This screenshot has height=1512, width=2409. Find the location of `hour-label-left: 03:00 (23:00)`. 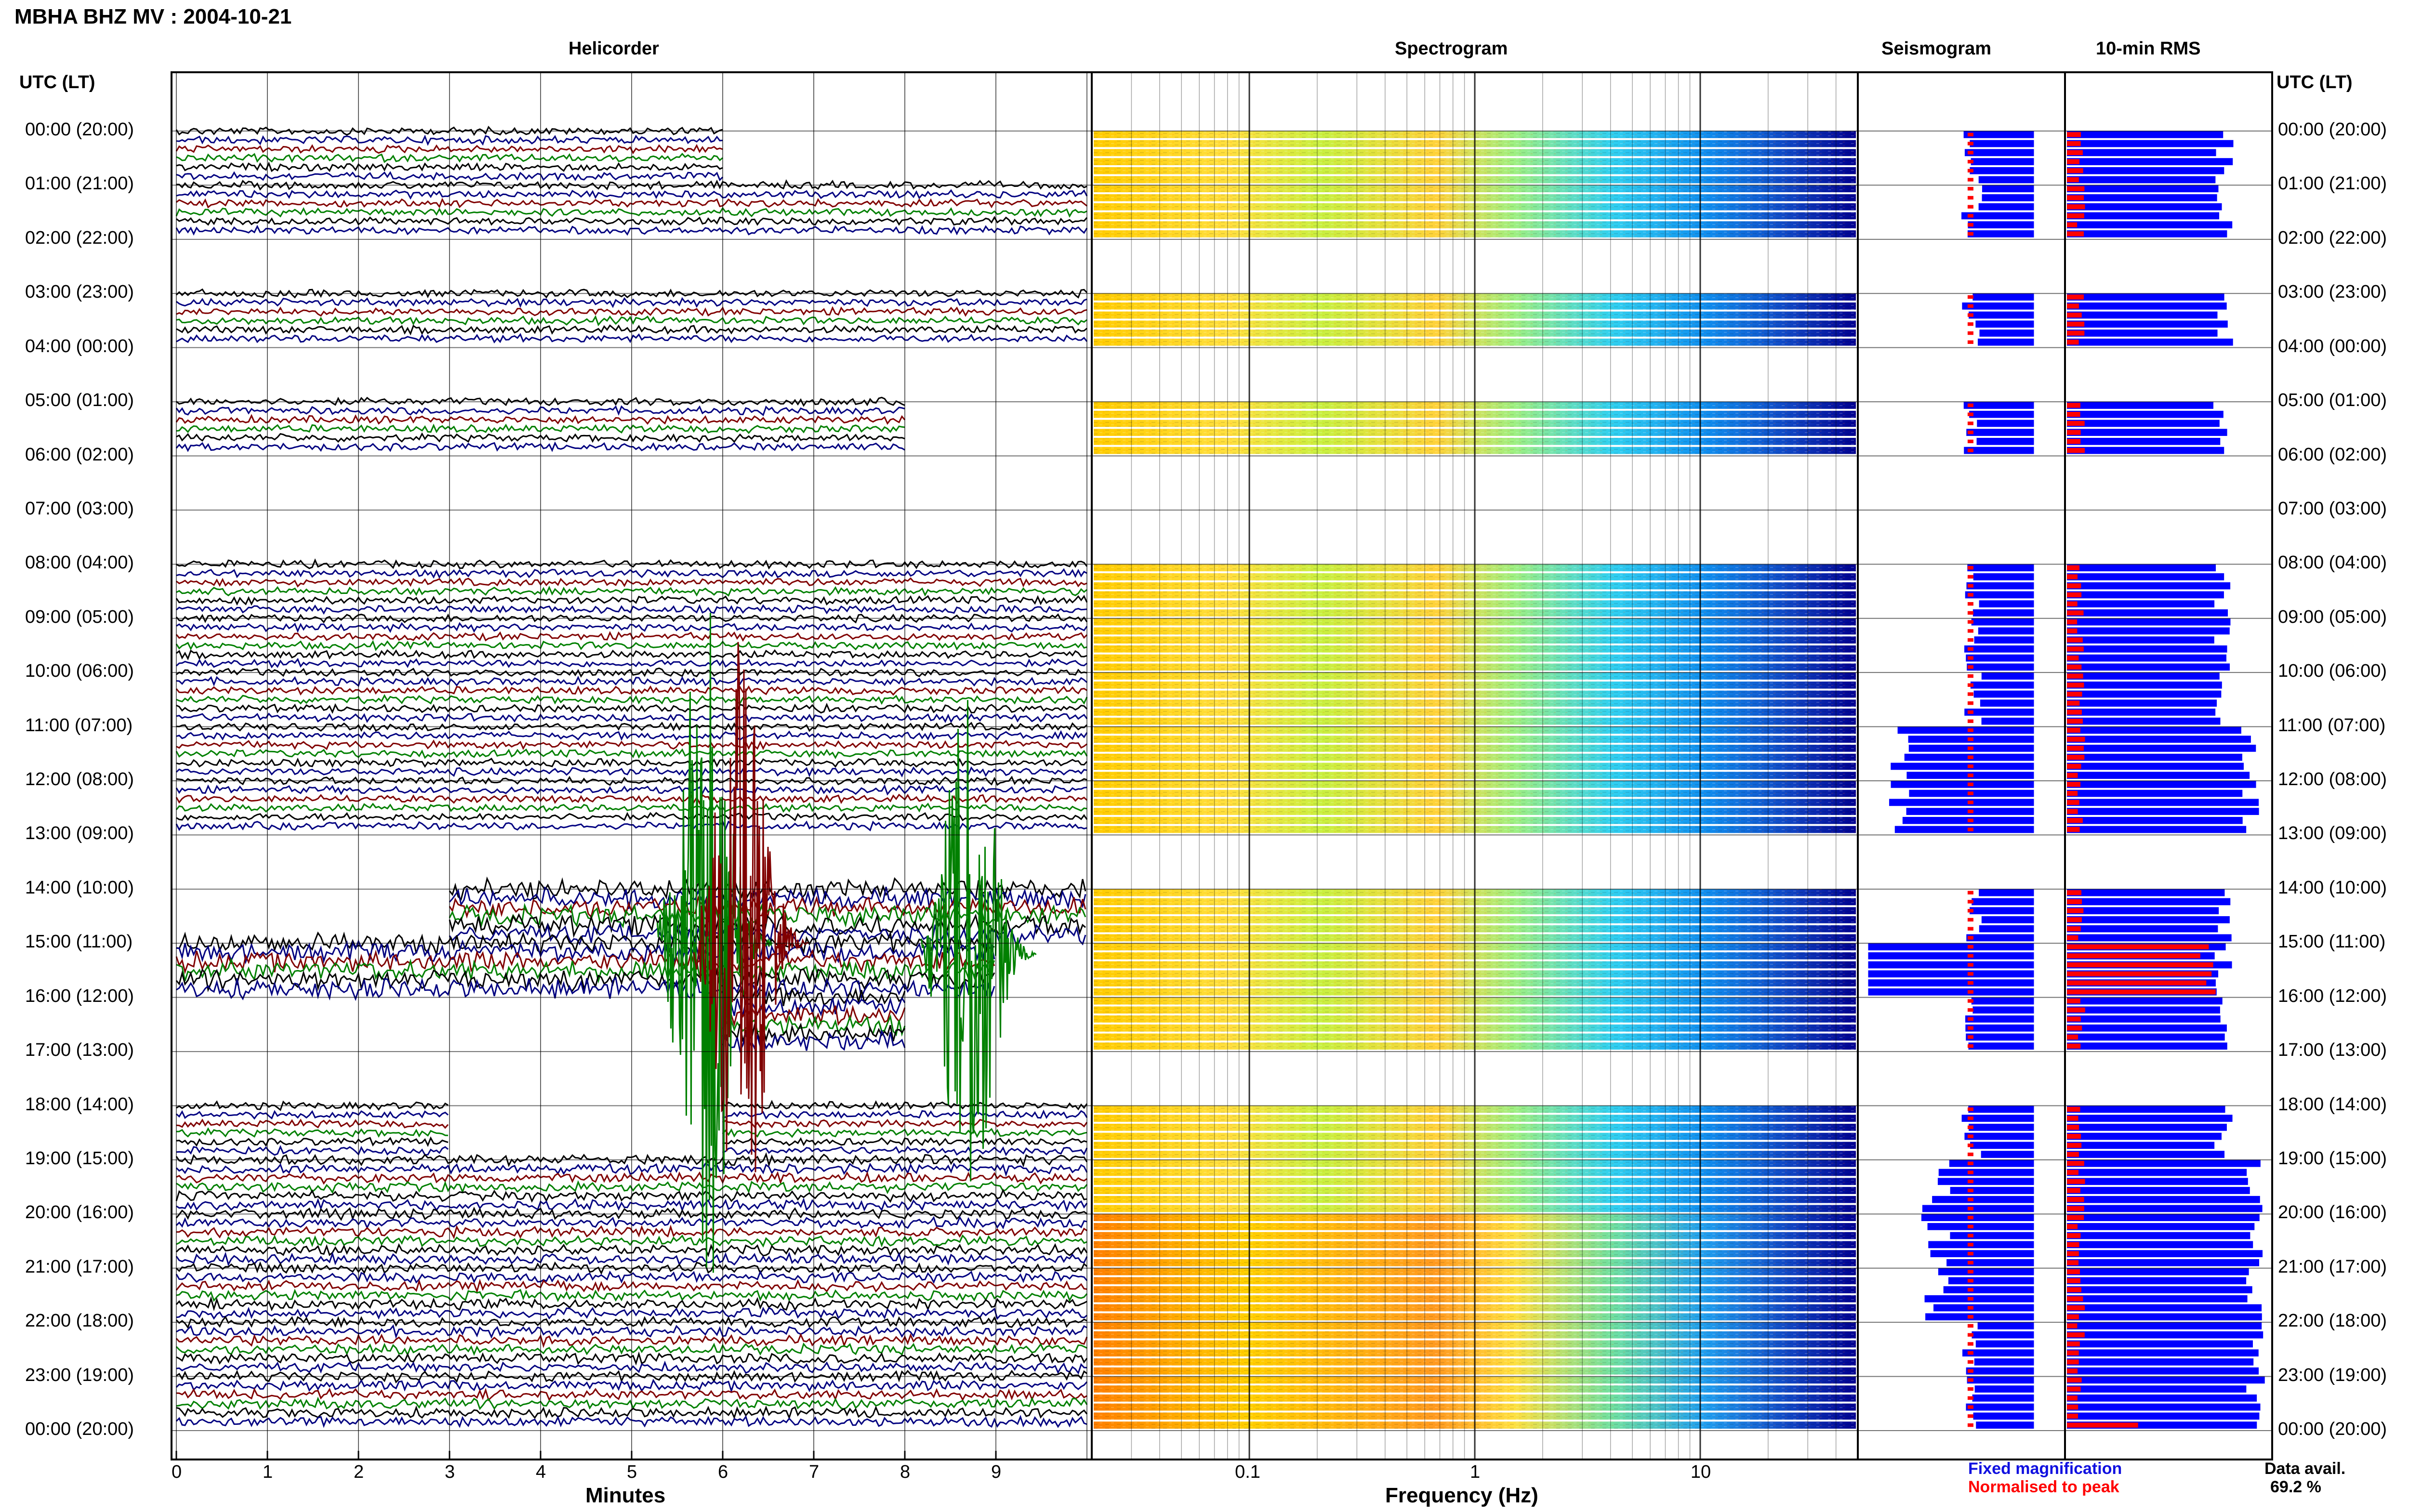

hour-label-left: 03:00 (23:00) is located at coordinates (79, 292).